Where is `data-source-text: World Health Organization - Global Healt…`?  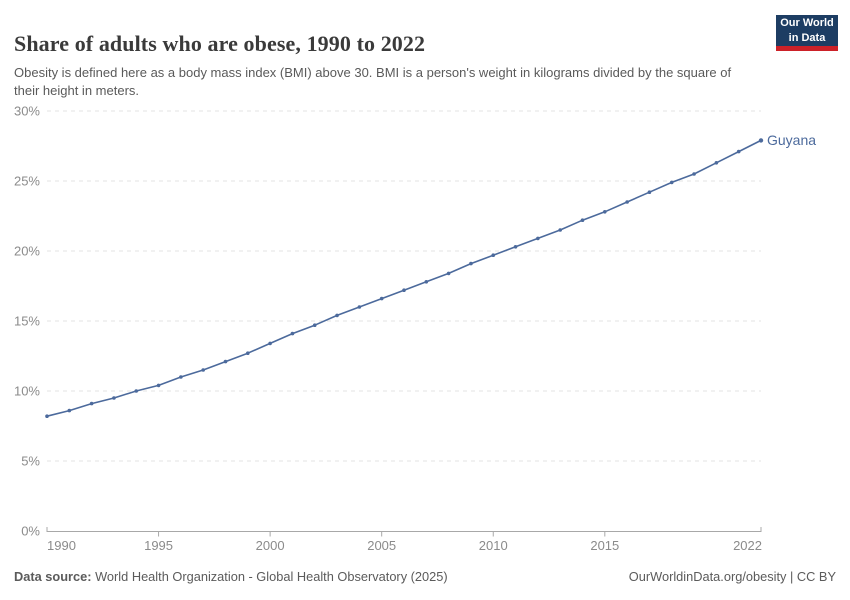 data-source-text: World Health Organization - Global Healt… is located at coordinates (269, 576).